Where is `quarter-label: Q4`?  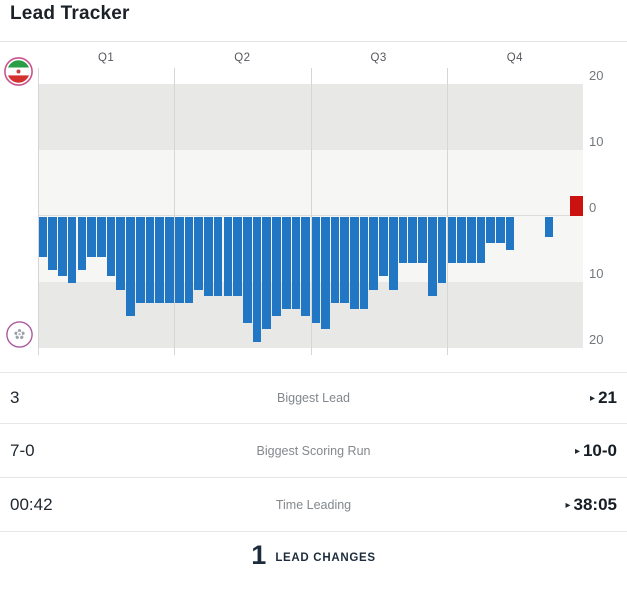 quarter-label: Q4 is located at coordinates (514, 58).